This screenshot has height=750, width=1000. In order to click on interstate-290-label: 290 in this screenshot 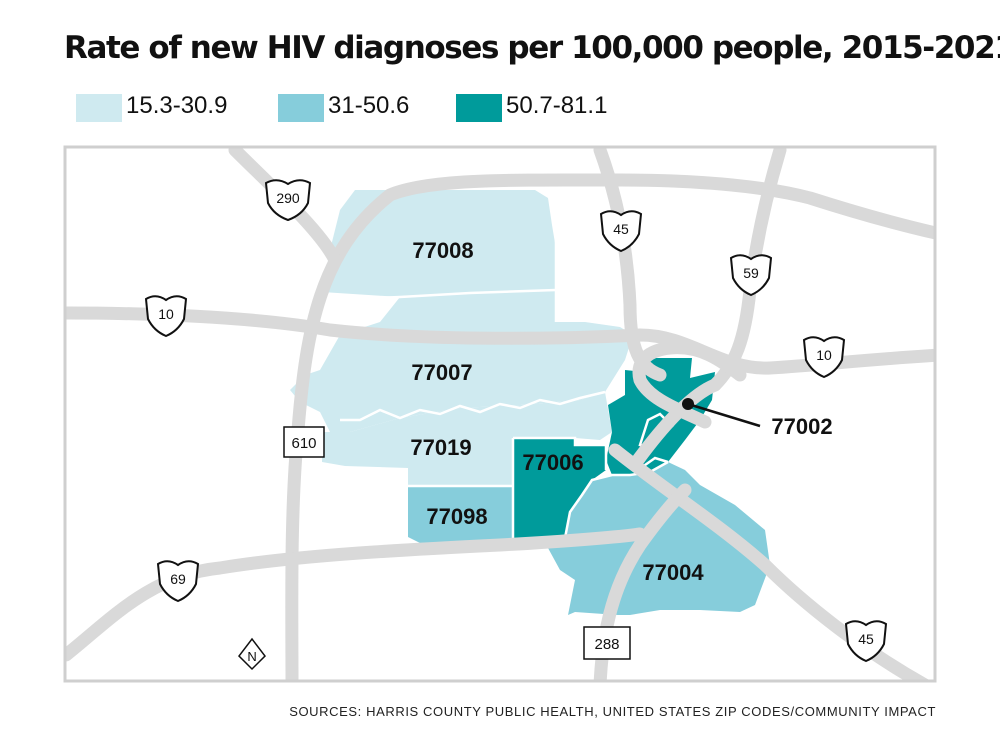, I will do `click(288, 198)`.